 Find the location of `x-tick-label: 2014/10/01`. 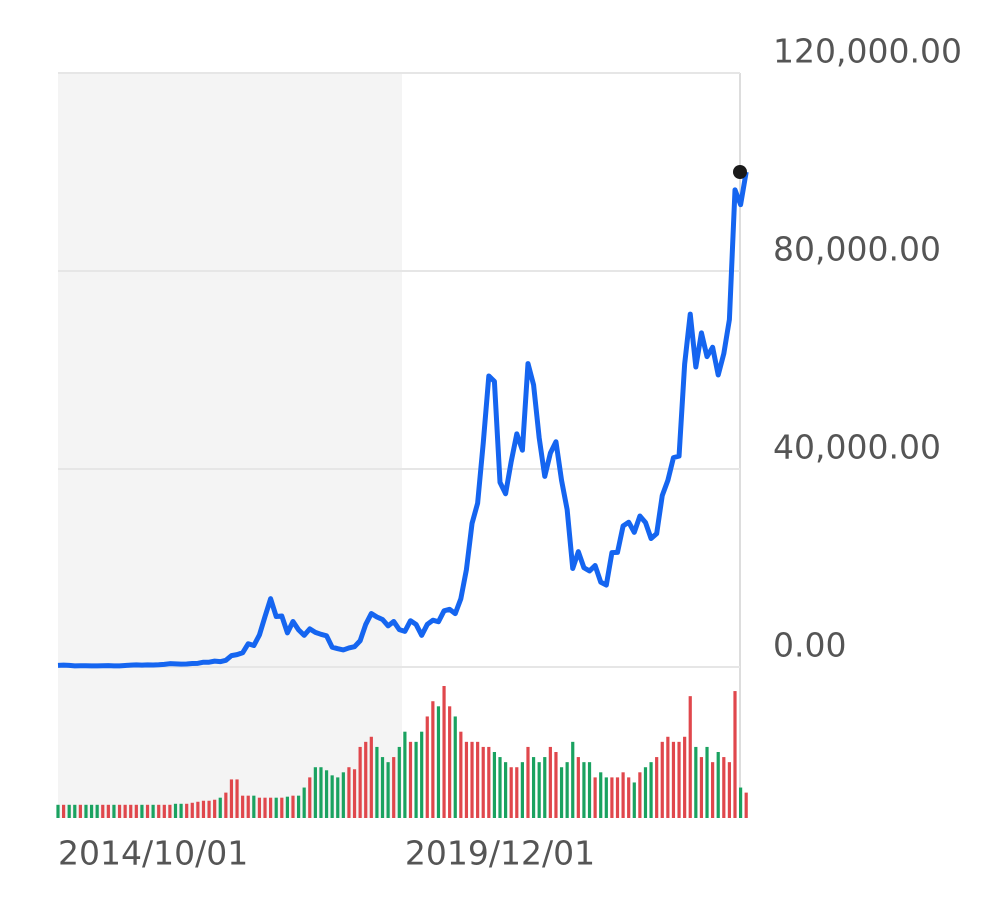

x-tick-label: 2014/10/01 is located at coordinates (153, 853).